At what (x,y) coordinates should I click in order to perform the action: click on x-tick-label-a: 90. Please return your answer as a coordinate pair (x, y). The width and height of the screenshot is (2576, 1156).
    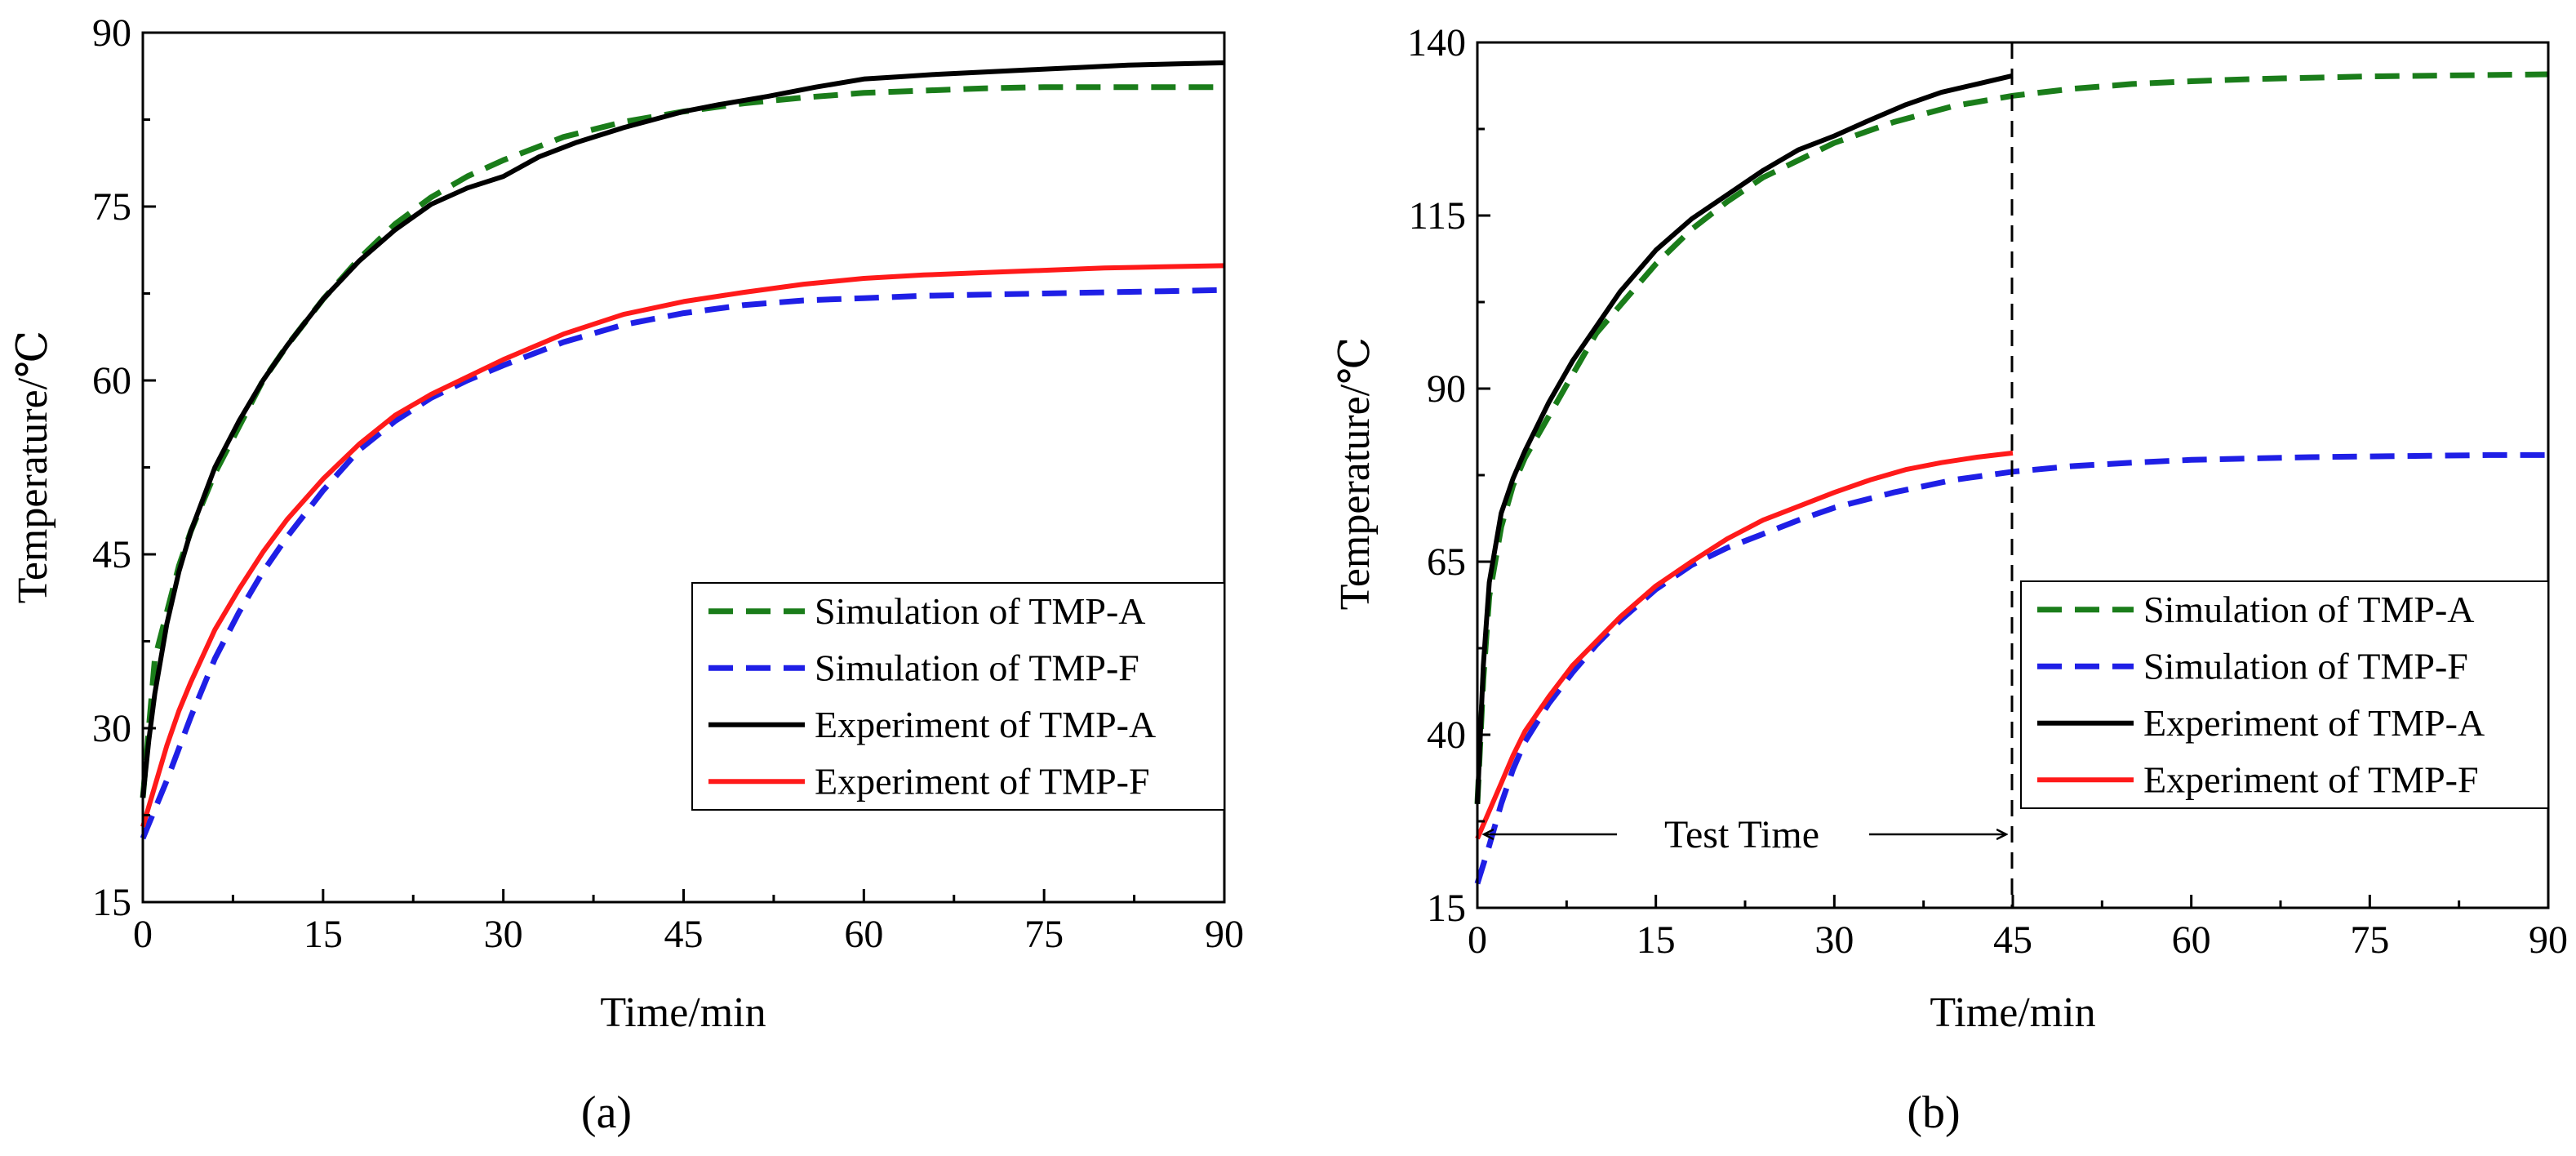
    Looking at the image, I should click on (1224, 934).